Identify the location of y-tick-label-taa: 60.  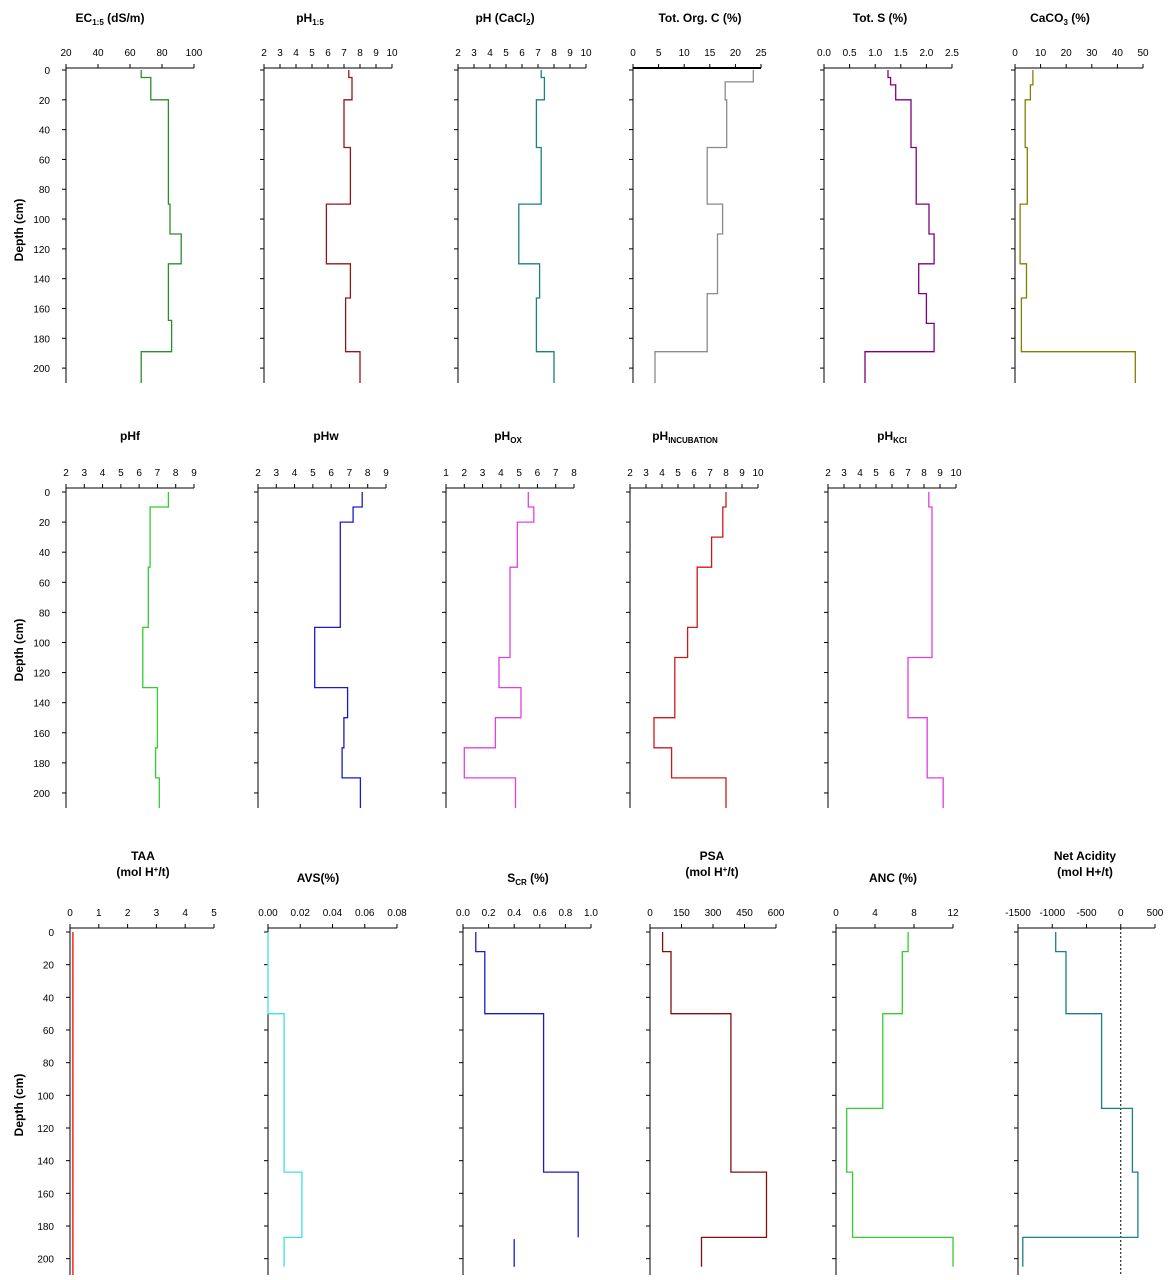
(49, 1031).